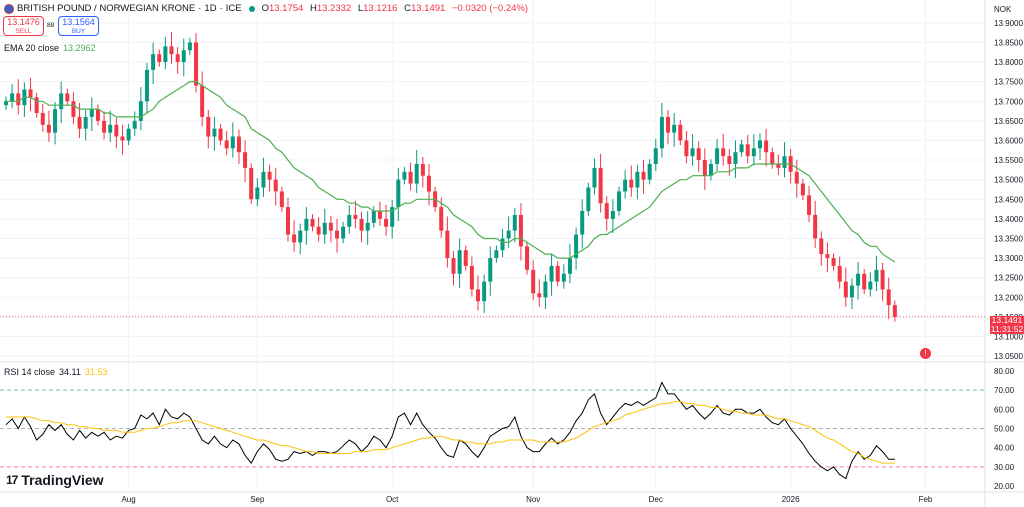 This screenshot has height=507, width=1024. Describe the element at coordinates (1008, 278) in the screenshot. I see `y-tick-label: 13.2500` at that location.